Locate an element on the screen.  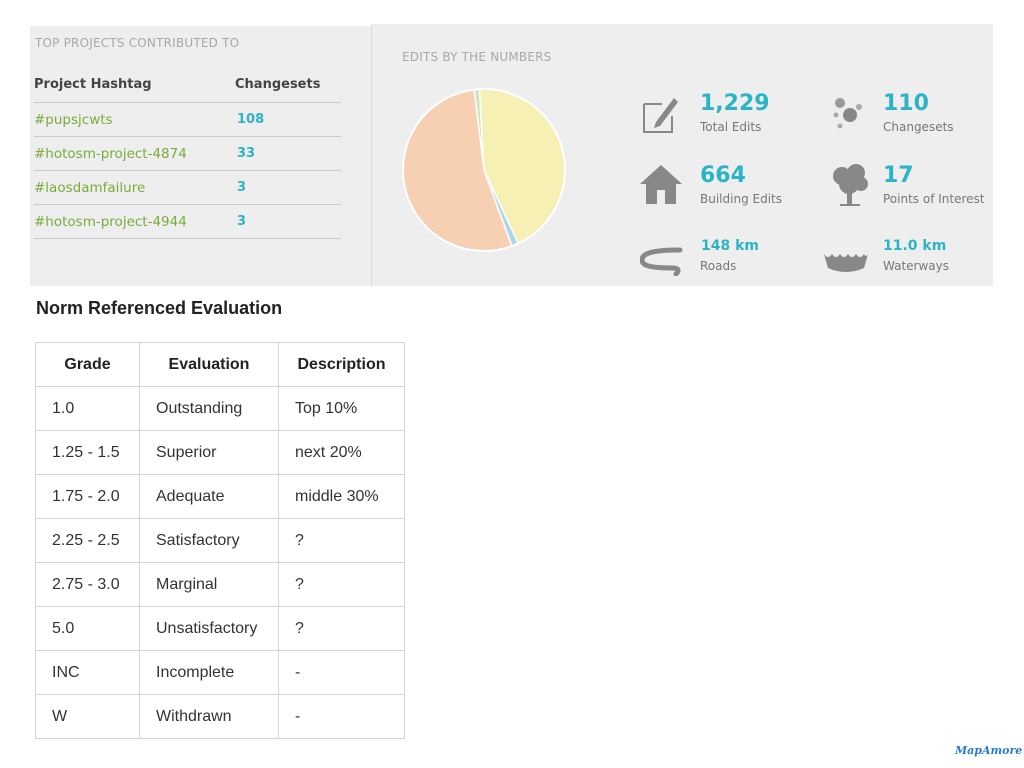
project-hashtag-link: #hotosm-project-4874 is located at coordinates (110, 154).